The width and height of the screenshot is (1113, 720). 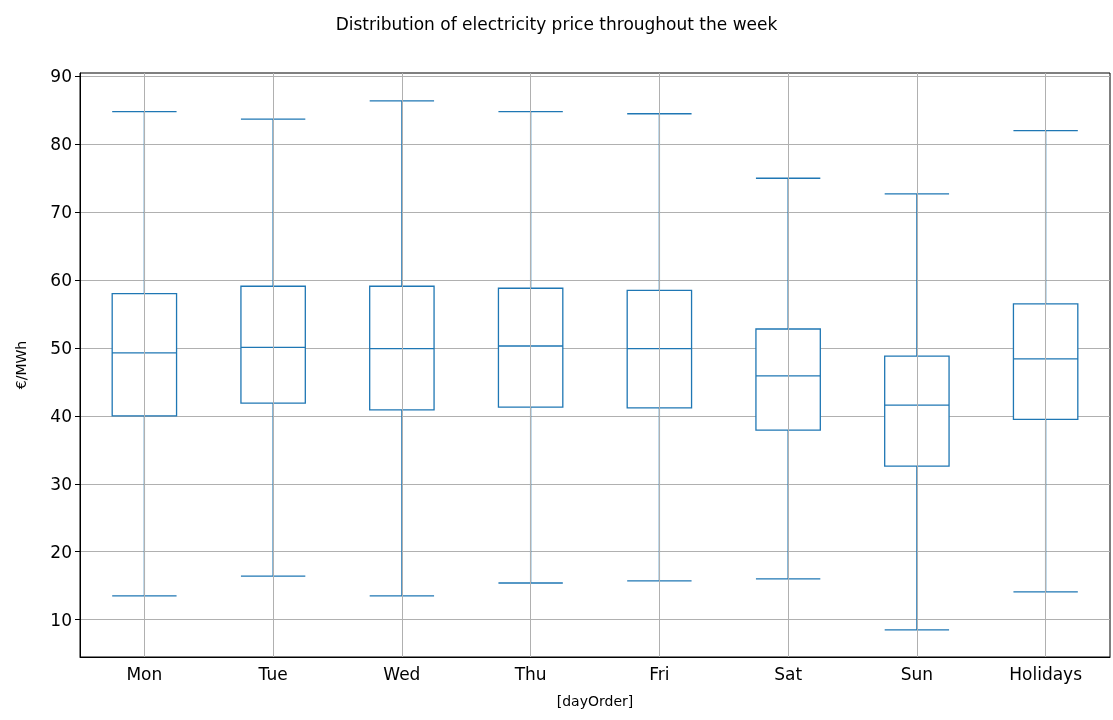 What do you see at coordinates (61, 280) in the screenshot?
I see `y-tick-label: 60` at bounding box center [61, 280].